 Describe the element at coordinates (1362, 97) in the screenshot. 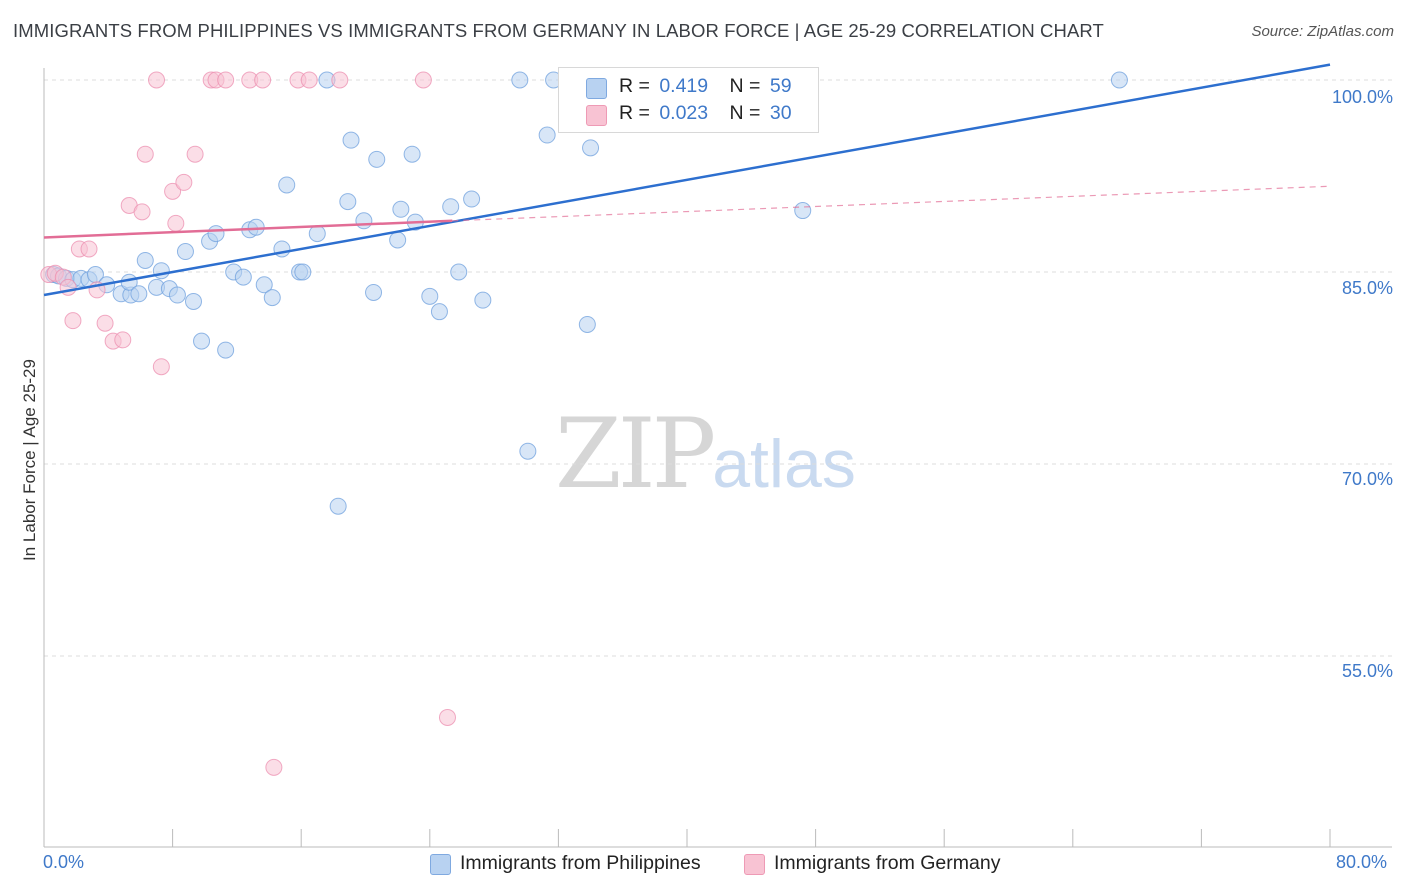

I see `y-tick-label: 100.0%` at that location.